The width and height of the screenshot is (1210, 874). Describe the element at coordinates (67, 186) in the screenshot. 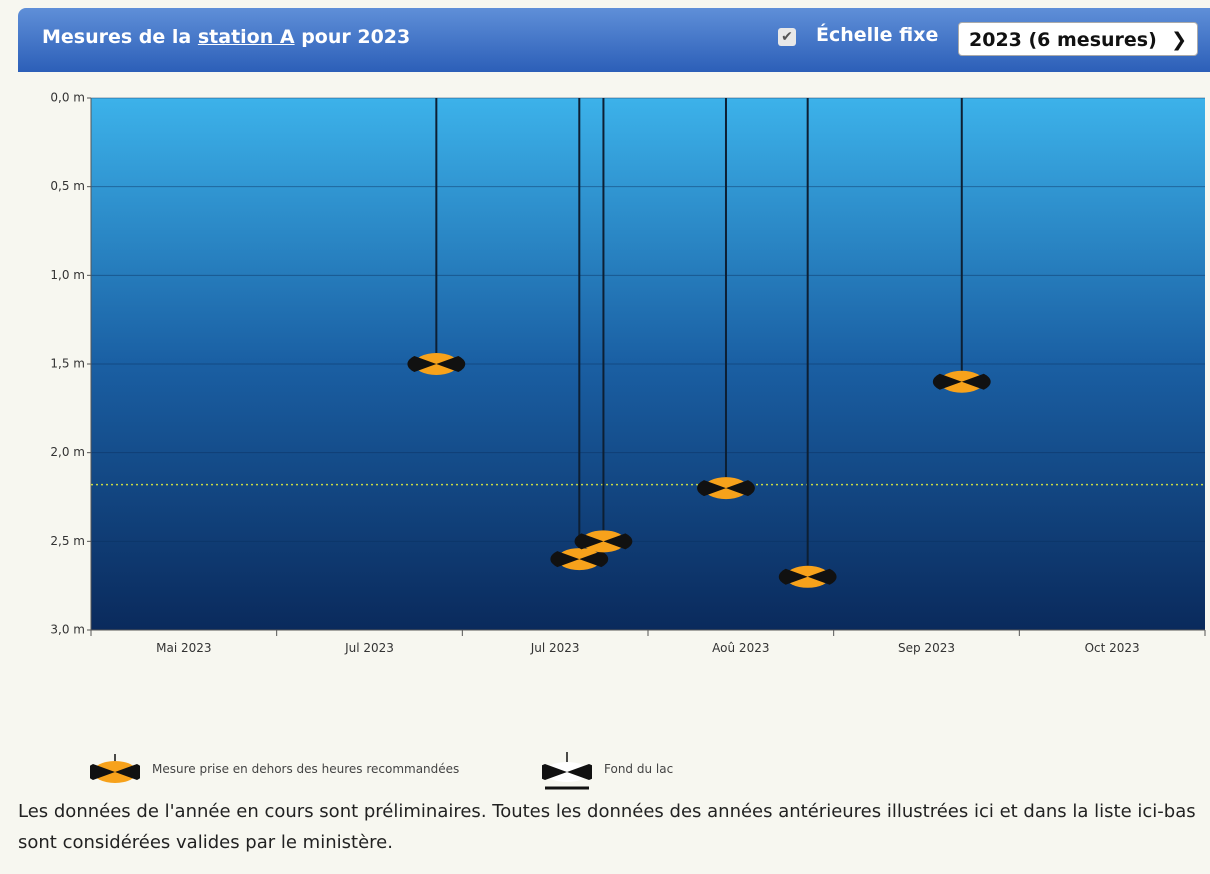

I see `y-tick-label: 0,5 m` at that location.